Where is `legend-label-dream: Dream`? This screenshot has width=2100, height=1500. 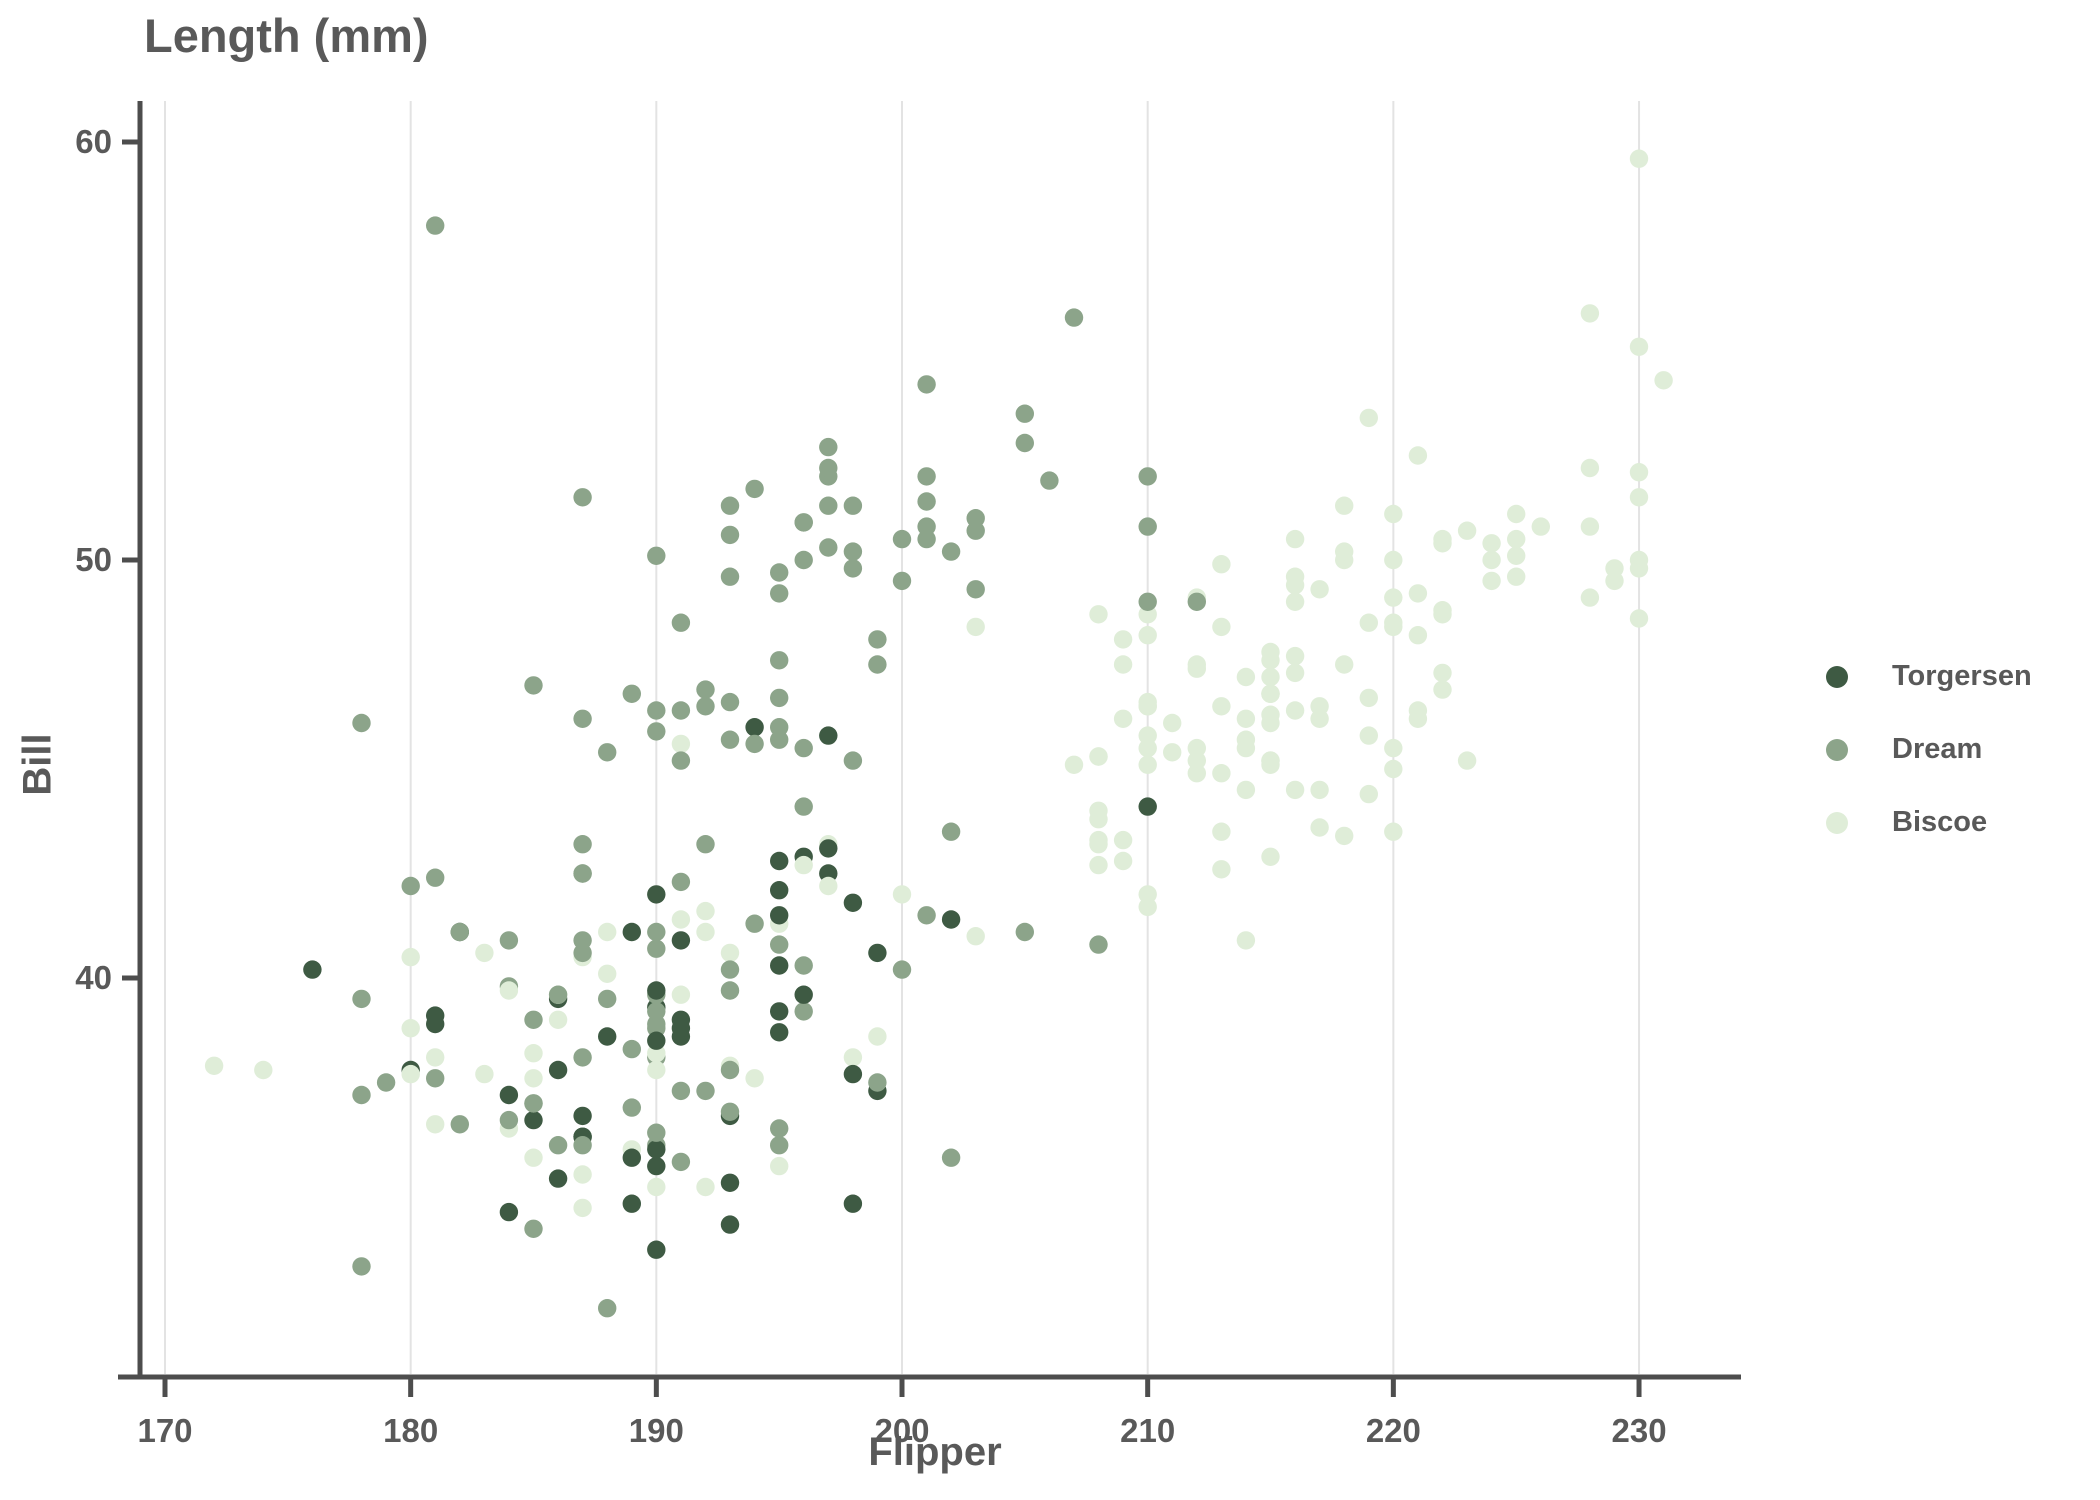
legend-label-dream: Dream is located at coordinates (1937, 749).